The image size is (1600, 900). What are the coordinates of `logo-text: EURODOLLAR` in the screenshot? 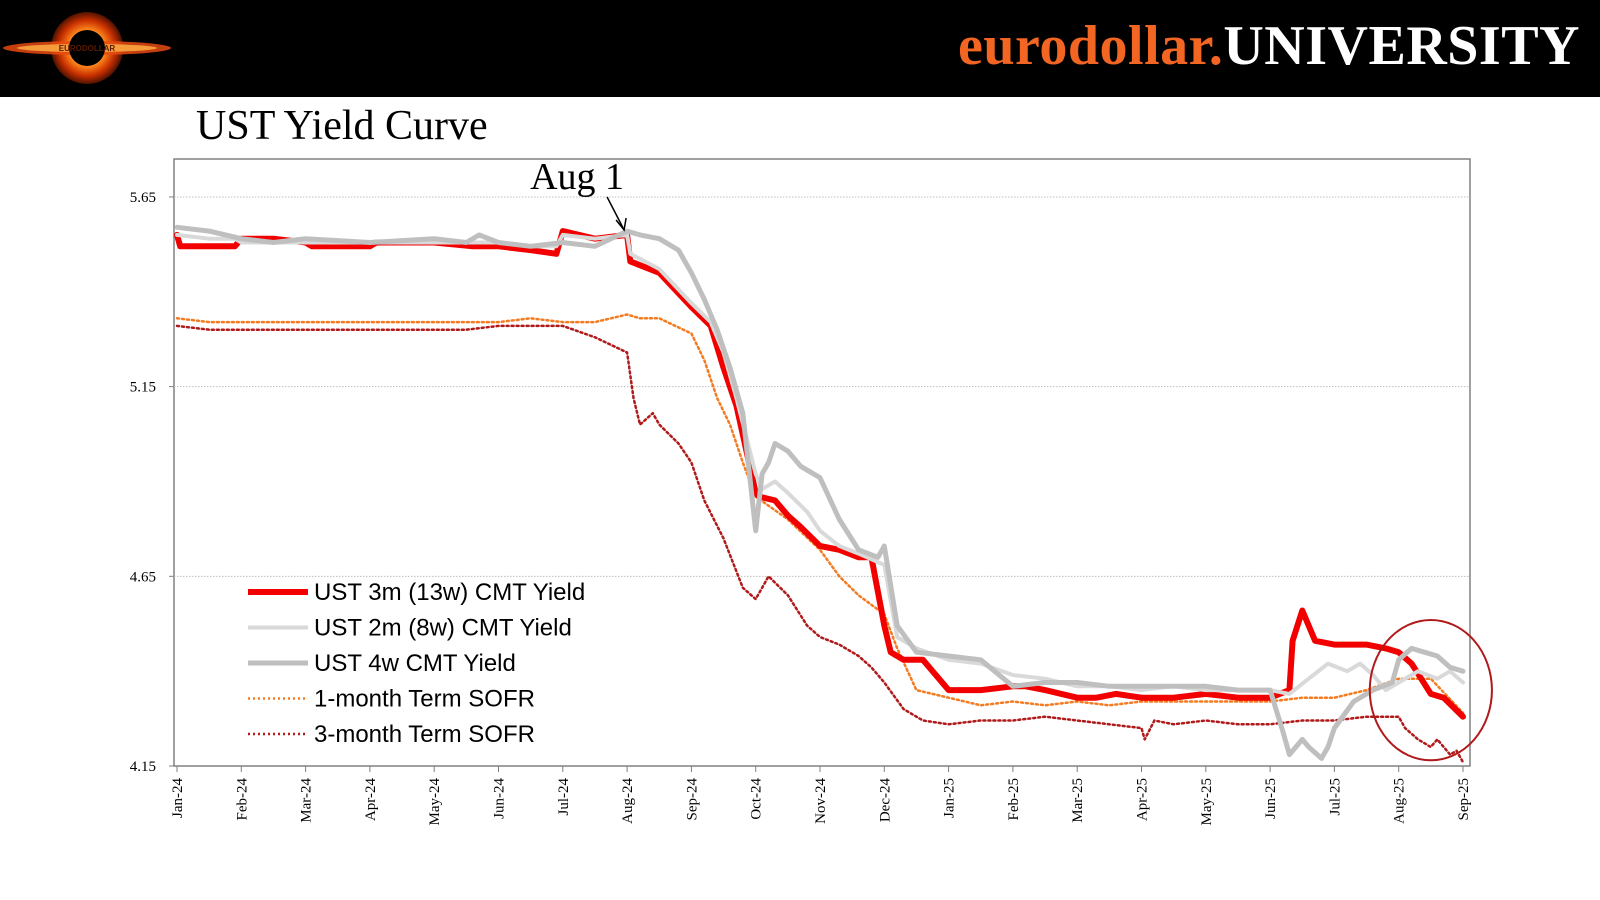 It's located at (87, 48).